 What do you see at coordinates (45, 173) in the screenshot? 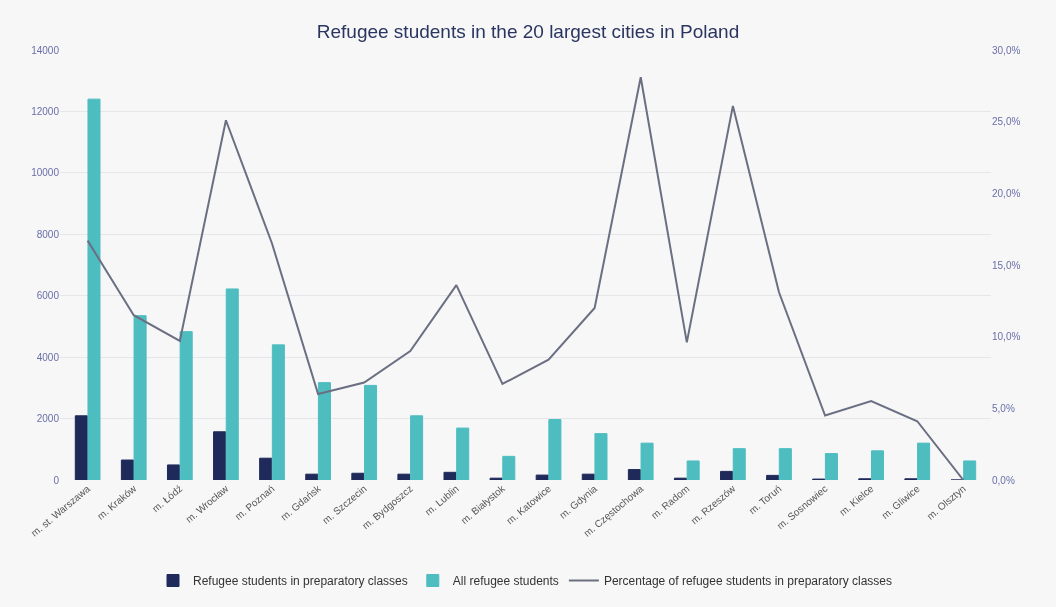
I see `y-tick-label: 10000` at bounding box center [45, 173].